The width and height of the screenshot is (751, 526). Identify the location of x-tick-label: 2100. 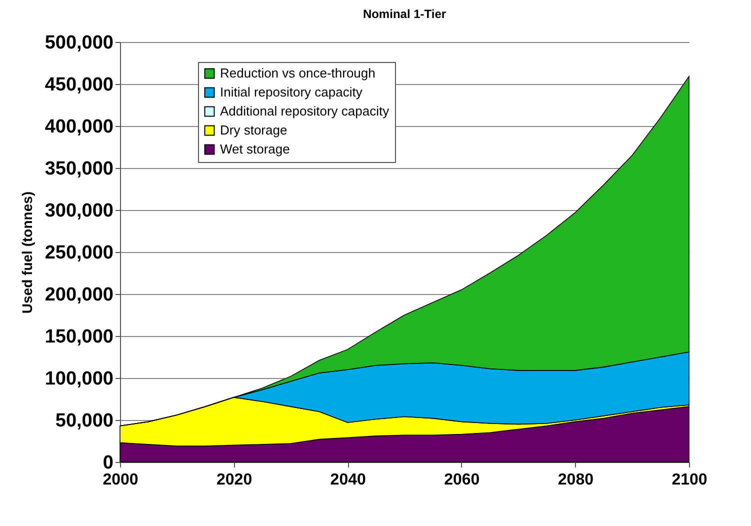
(690, 480).